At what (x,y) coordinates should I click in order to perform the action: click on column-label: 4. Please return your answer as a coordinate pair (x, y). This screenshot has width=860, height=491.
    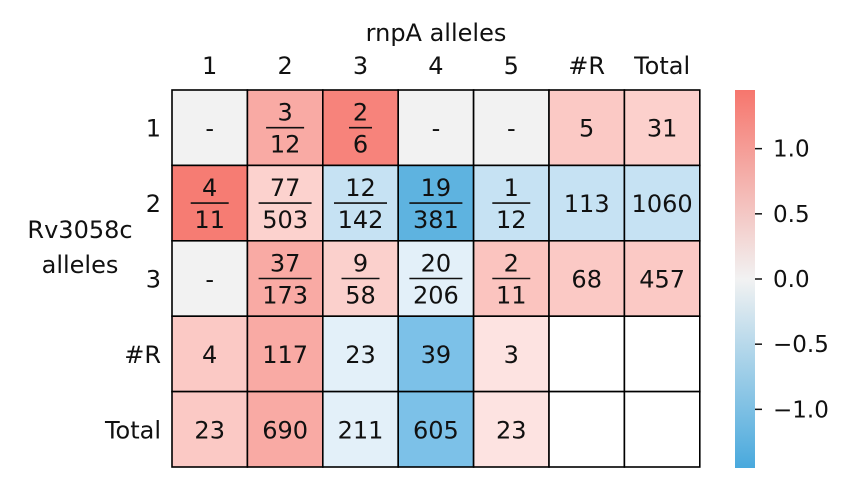
    Looking at the image, I should click on (435, 66).